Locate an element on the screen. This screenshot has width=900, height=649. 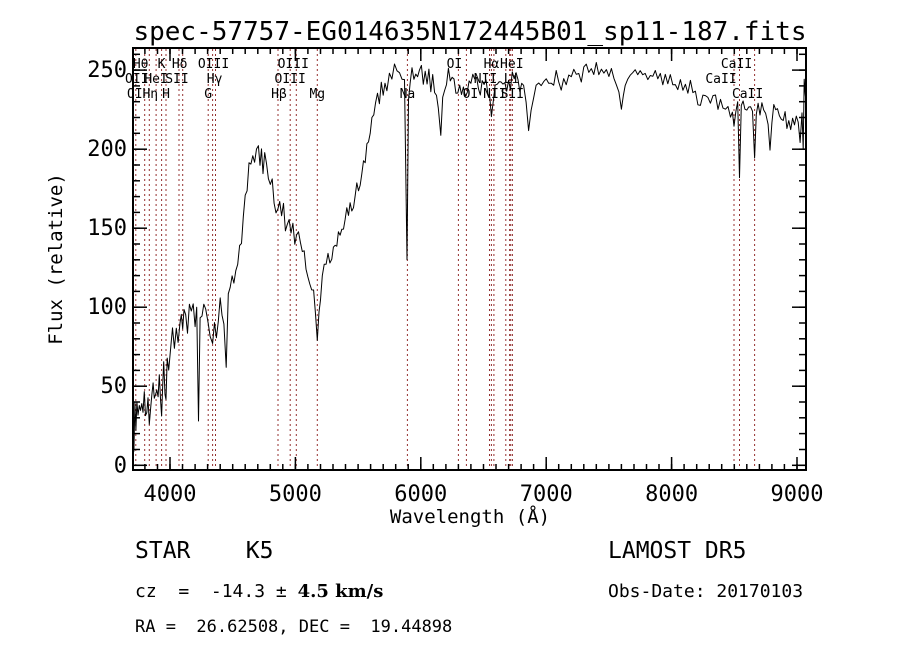
marker-label: Hθ is located at coordinates (141, 64).